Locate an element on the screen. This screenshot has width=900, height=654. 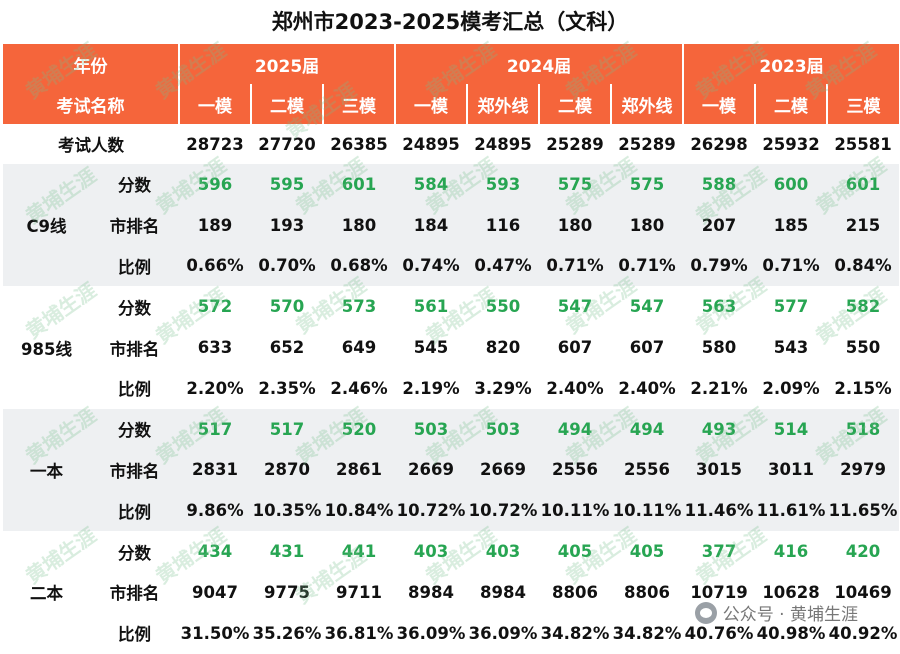
rank-cell: 9047 is located at coordinates (215, 592).